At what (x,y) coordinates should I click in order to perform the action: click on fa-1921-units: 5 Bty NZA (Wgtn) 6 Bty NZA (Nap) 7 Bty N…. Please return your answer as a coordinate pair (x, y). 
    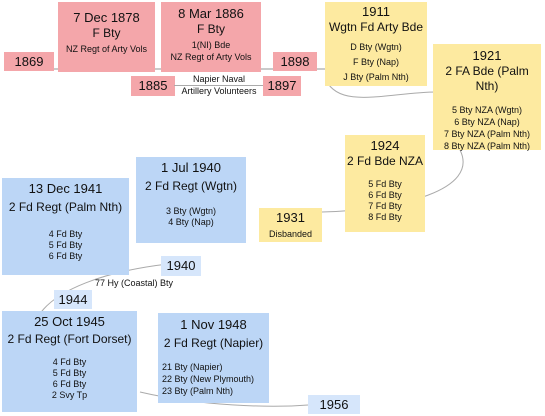
    Looking at the image, I should click on (487, 128).